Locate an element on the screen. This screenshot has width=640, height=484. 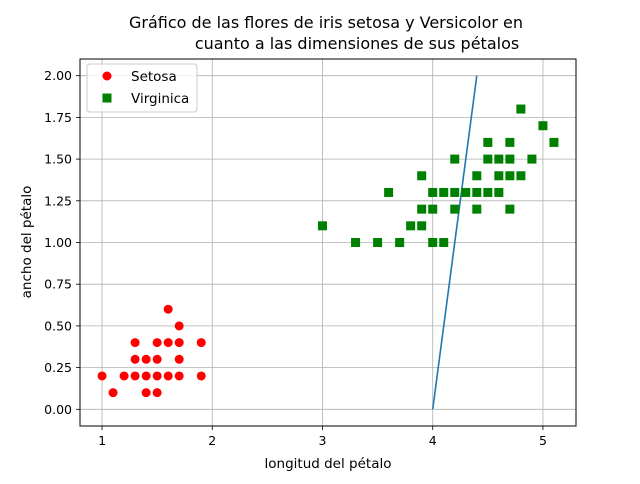
y-tick-label: 0.75 is located at coordinates (58, 284).